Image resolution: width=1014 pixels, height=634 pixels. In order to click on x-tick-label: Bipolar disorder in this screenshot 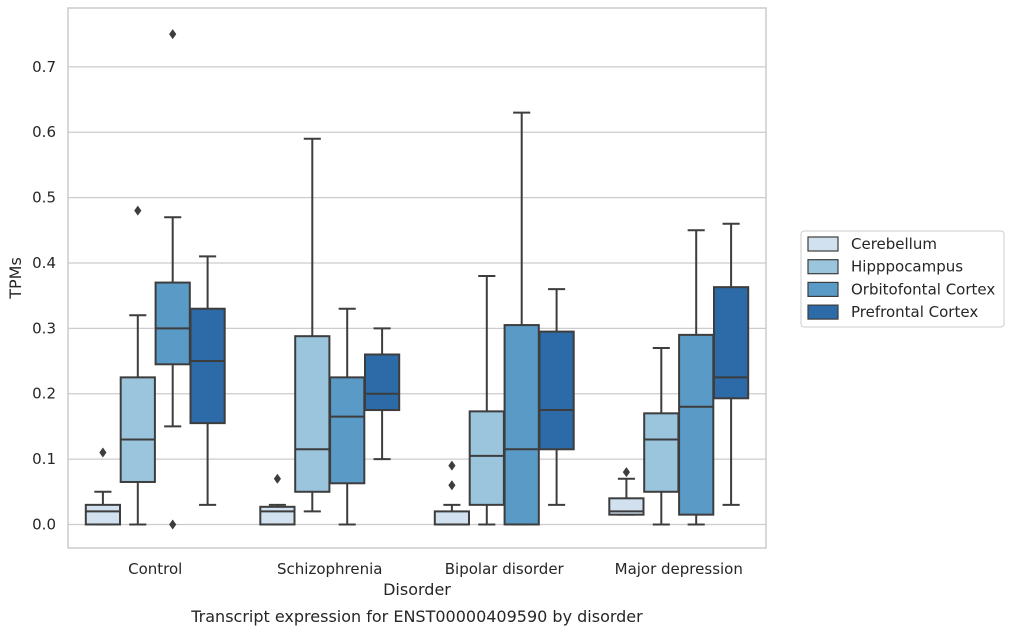, I will do `click(505, 569)`.